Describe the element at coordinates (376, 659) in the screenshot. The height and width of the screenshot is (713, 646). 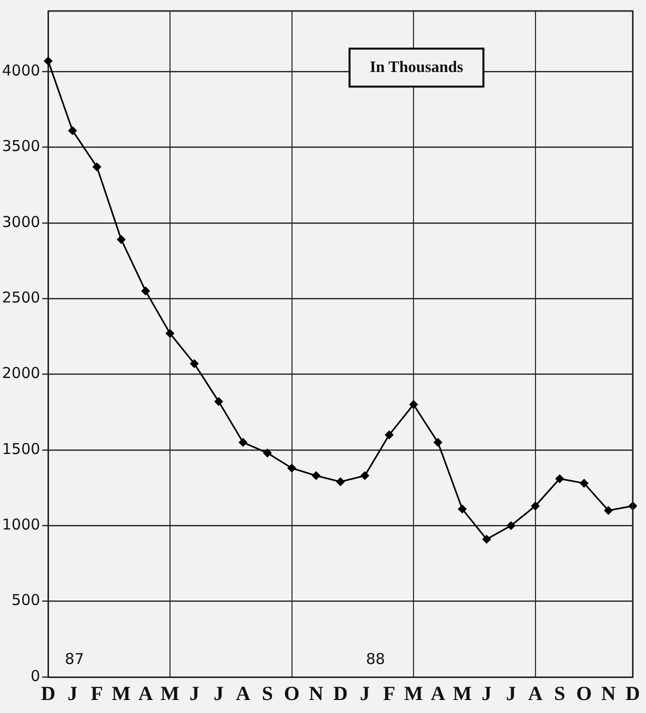
I see `annotation: 88` at that location.